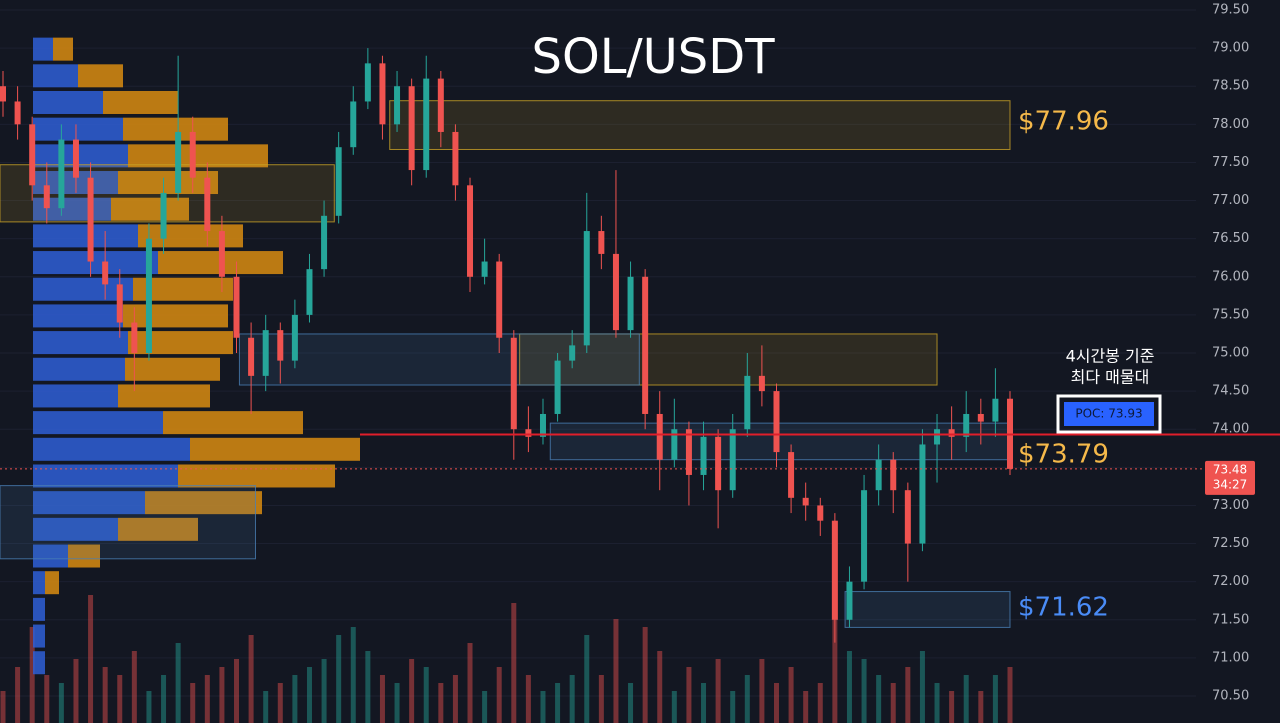 This screenshot has height=723, width=1280. Describe the element at coordinates (1230, 696) in the screenshot. I see `y-tick-label: 70.50` at that location.